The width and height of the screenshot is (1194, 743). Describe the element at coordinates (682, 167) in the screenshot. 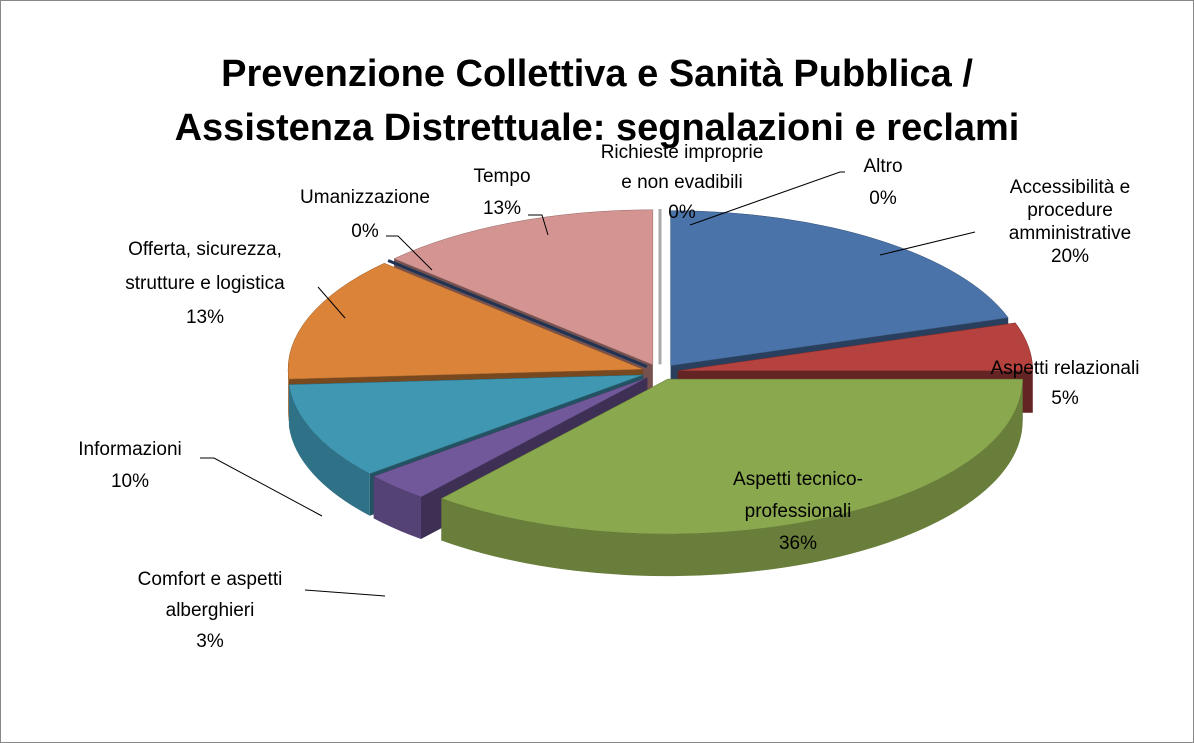

I see `category-label: Richieste improprie e non evadibili` at that location.